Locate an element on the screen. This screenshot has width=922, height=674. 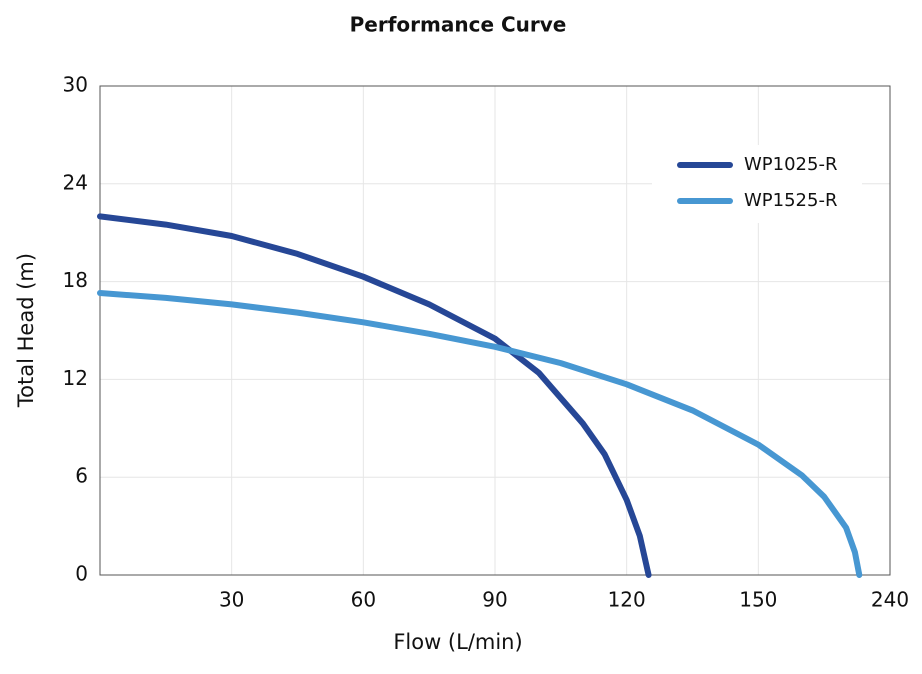
chart-title: Performance Curve is located at coordinates (458, 25).